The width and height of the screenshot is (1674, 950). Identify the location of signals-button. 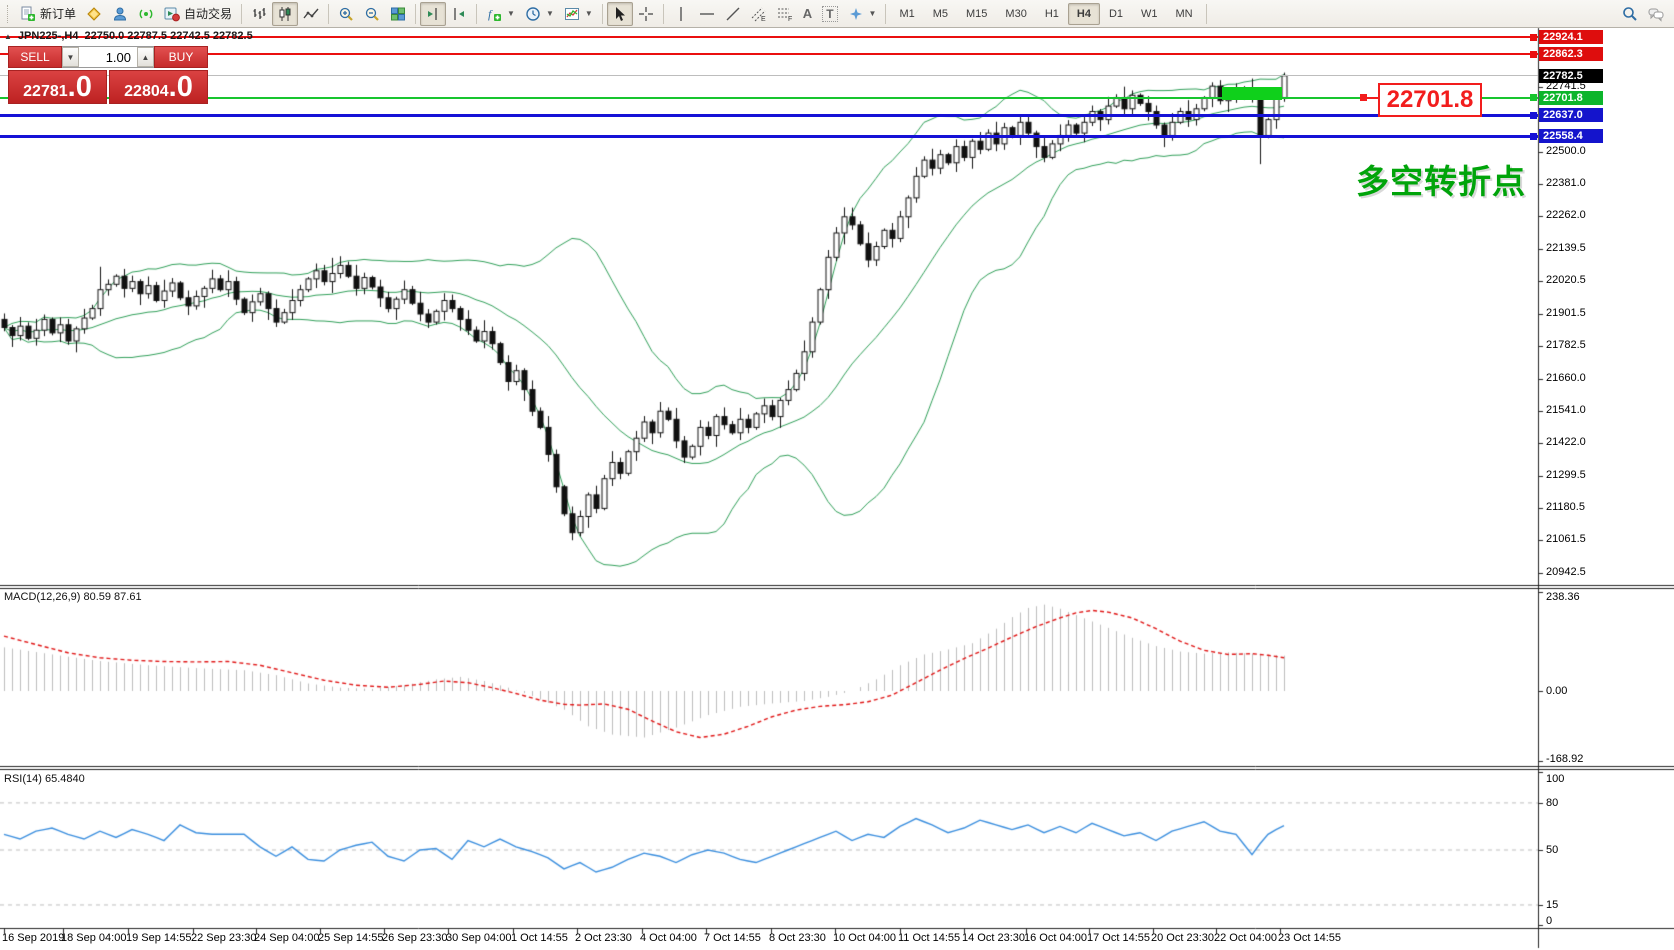
(146, 14).